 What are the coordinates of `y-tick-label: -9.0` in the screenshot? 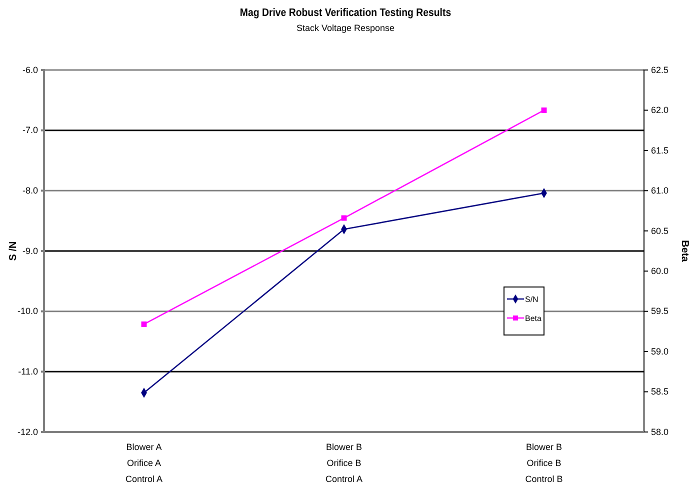 It's located at (30, 251).